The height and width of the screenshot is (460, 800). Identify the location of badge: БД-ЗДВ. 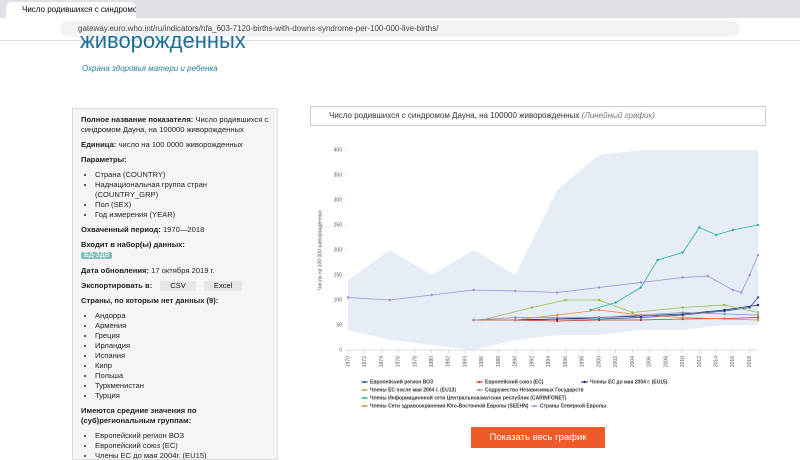
(97, 255).